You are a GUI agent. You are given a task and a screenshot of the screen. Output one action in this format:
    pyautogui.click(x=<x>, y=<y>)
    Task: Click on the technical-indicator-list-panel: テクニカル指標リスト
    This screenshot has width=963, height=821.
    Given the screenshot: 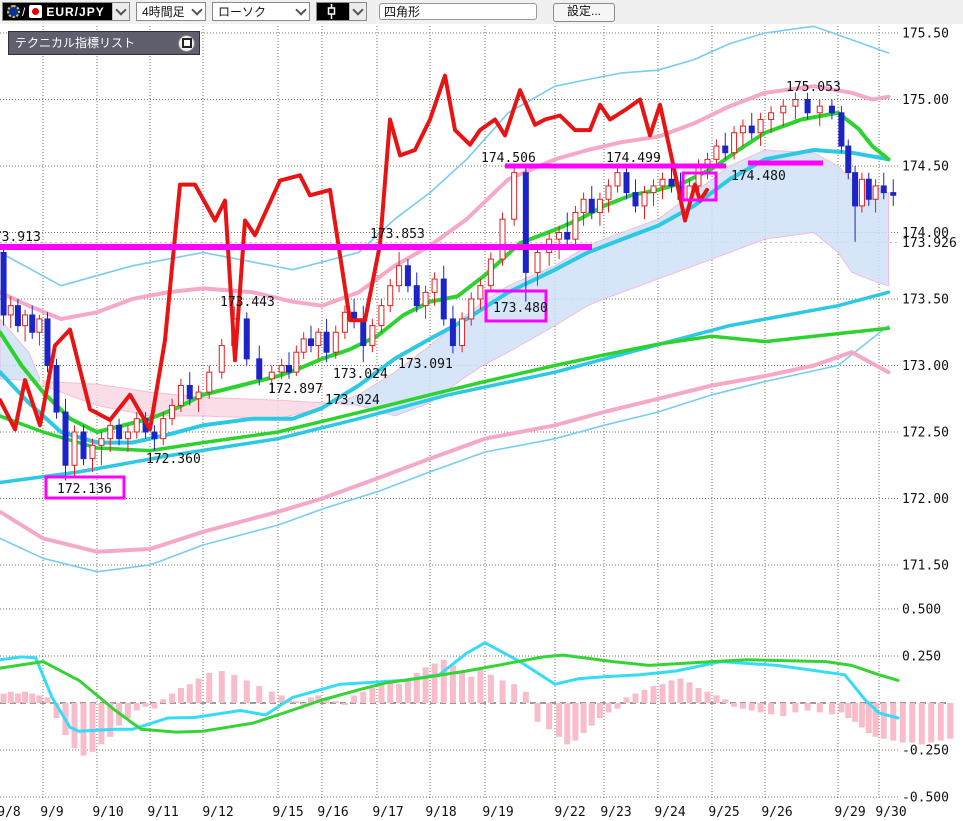 What is the action you would take?
    pyautogui.click(x=104, y=43)
    